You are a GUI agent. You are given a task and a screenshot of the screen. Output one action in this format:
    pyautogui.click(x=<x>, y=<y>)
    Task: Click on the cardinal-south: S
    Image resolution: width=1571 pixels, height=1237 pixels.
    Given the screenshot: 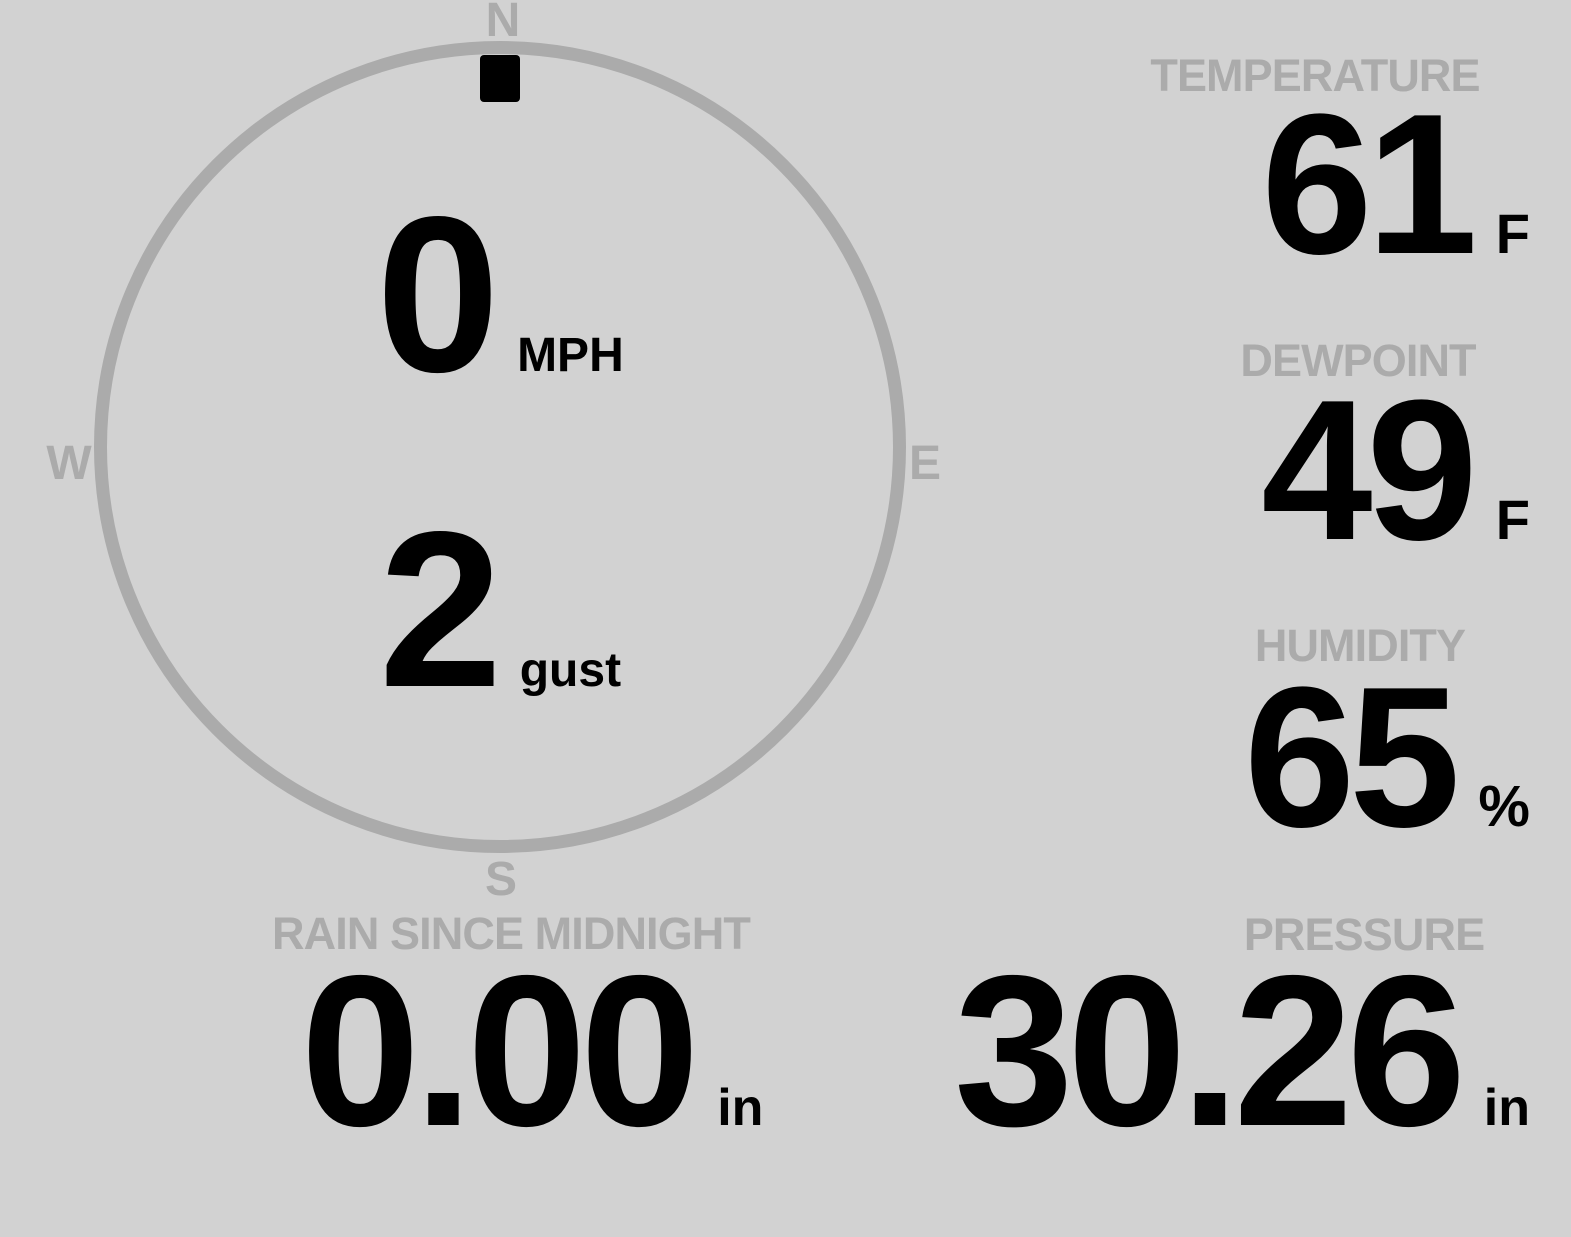 What is the action you would take?
    pyautogui.click(x=501, y=879)
    